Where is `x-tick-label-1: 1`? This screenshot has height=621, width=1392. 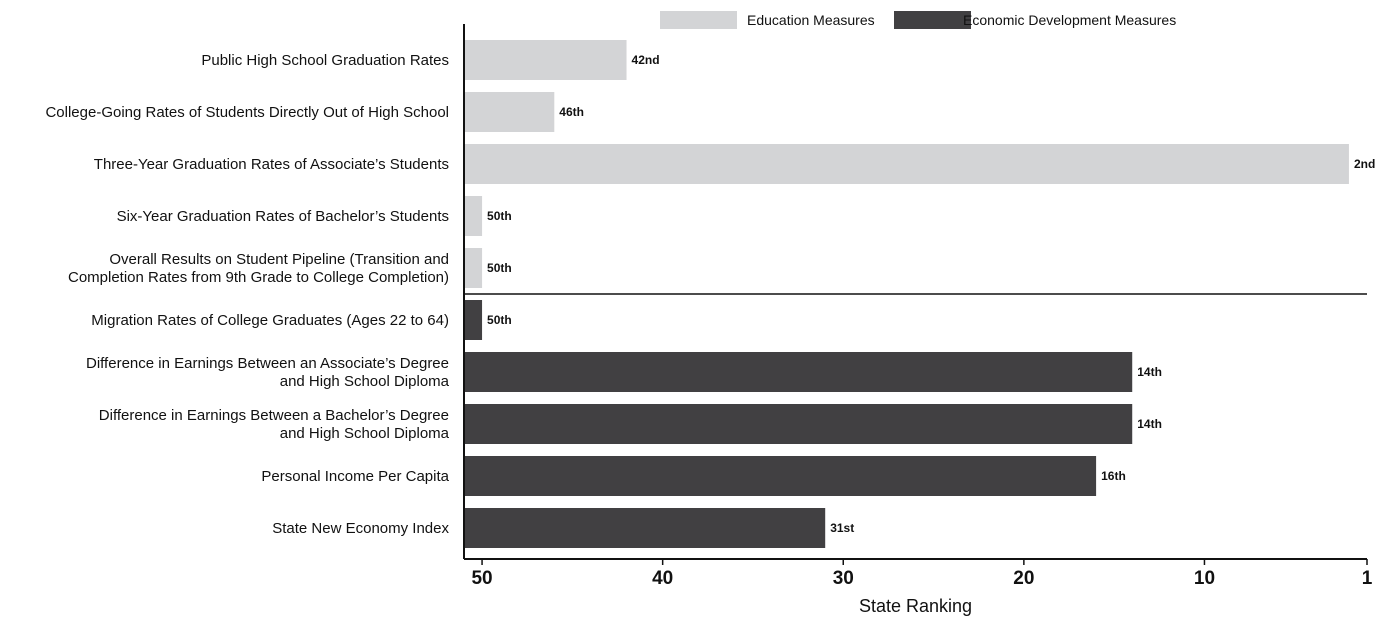 x-tick-label-1: 1 is located at coordinates (1367, 578).